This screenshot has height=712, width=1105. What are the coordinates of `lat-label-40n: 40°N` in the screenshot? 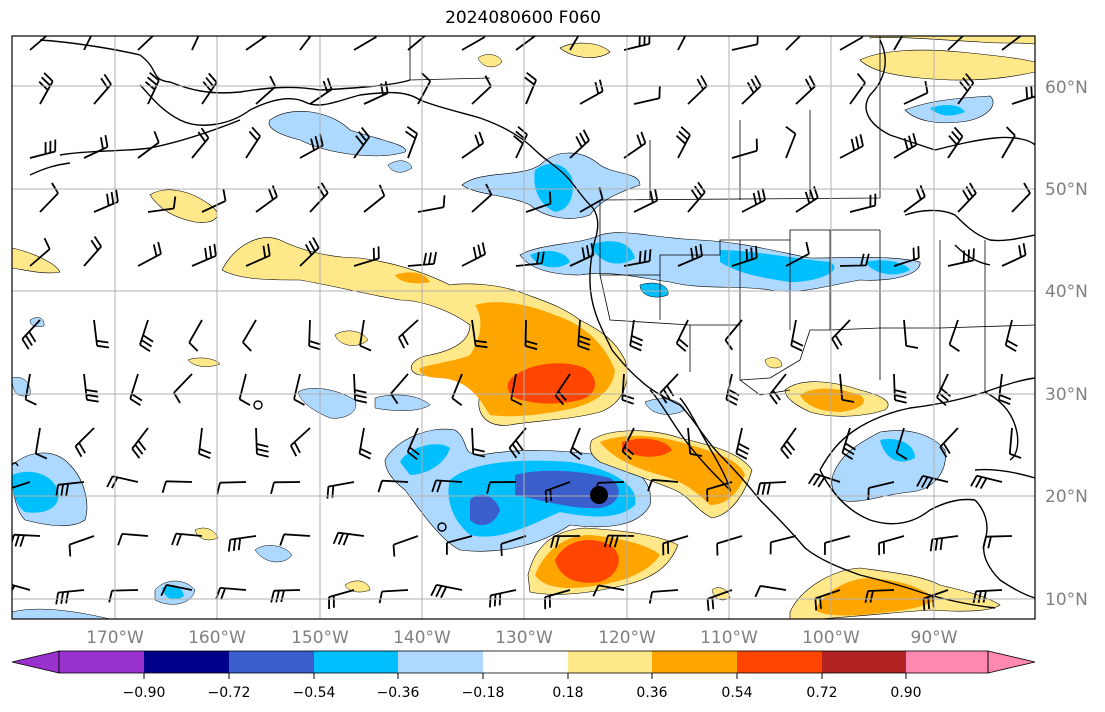 It's located at (1066, 292).